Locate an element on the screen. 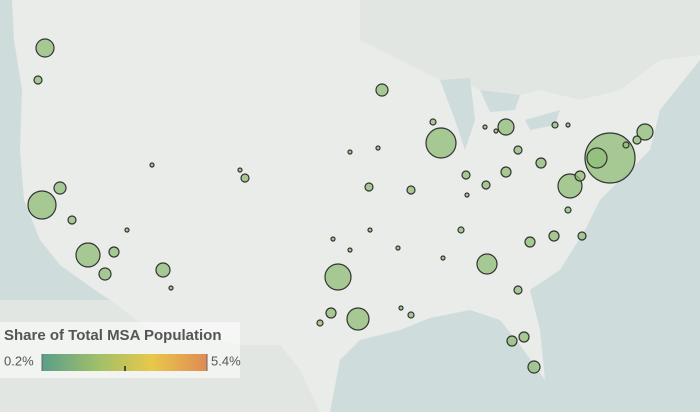 This screenshot has width=700, height=412. great-lakes is located at coordinates (500, 114).